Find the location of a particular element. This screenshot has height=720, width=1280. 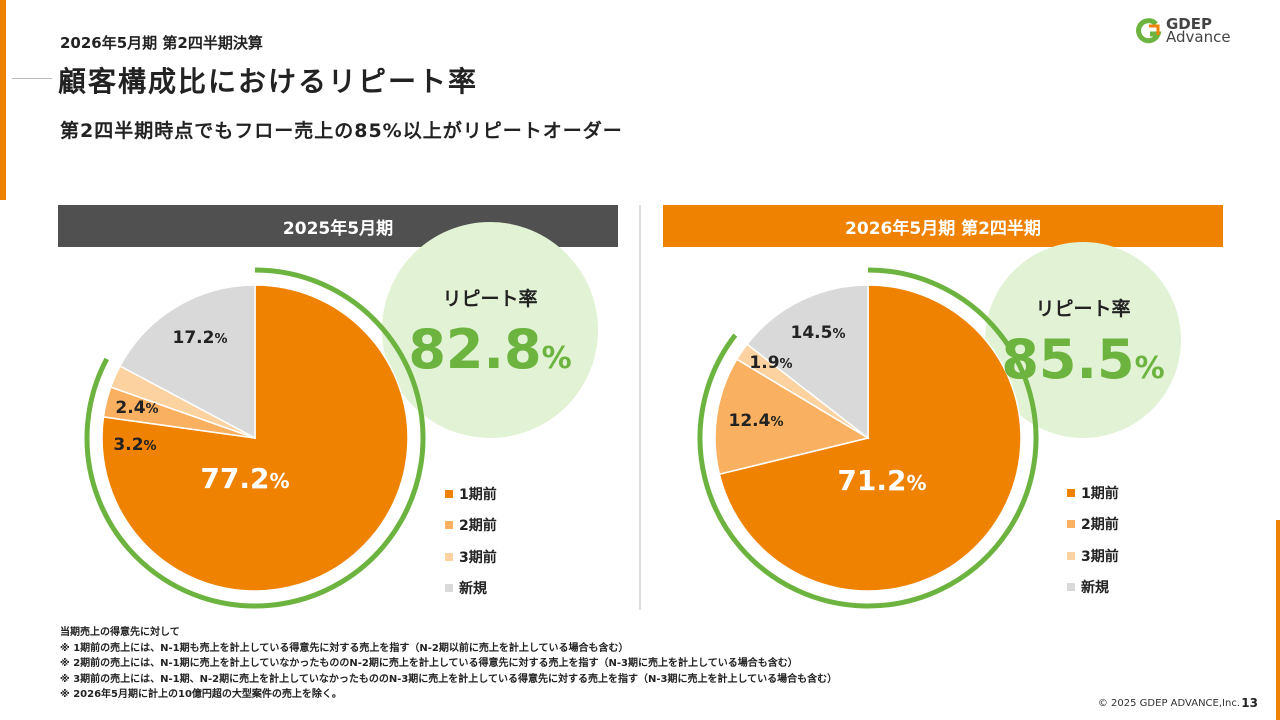

page-title: 顧客構成比におけるリピート率 is located at coordinates (268, 81).